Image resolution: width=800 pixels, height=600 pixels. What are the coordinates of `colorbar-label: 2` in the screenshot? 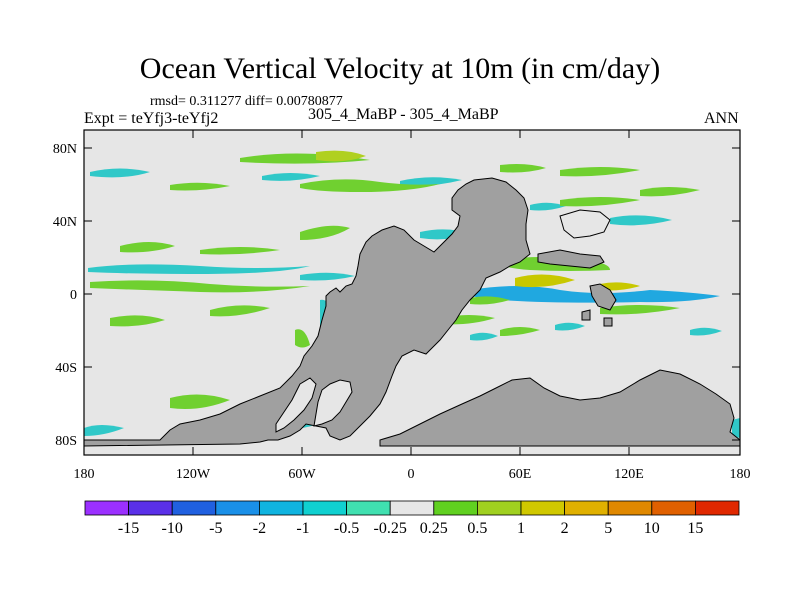 It's located at (565, 528).